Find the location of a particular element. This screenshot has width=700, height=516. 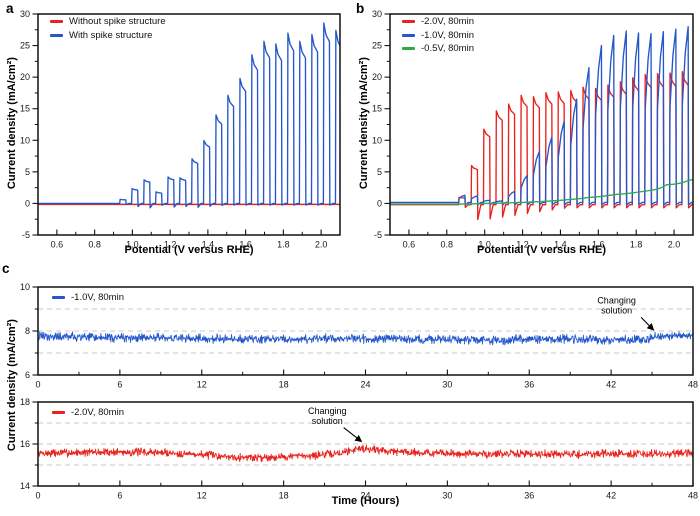

legend-panel-c-top: -1.0V, 80min is located at coordinates (88, 298).